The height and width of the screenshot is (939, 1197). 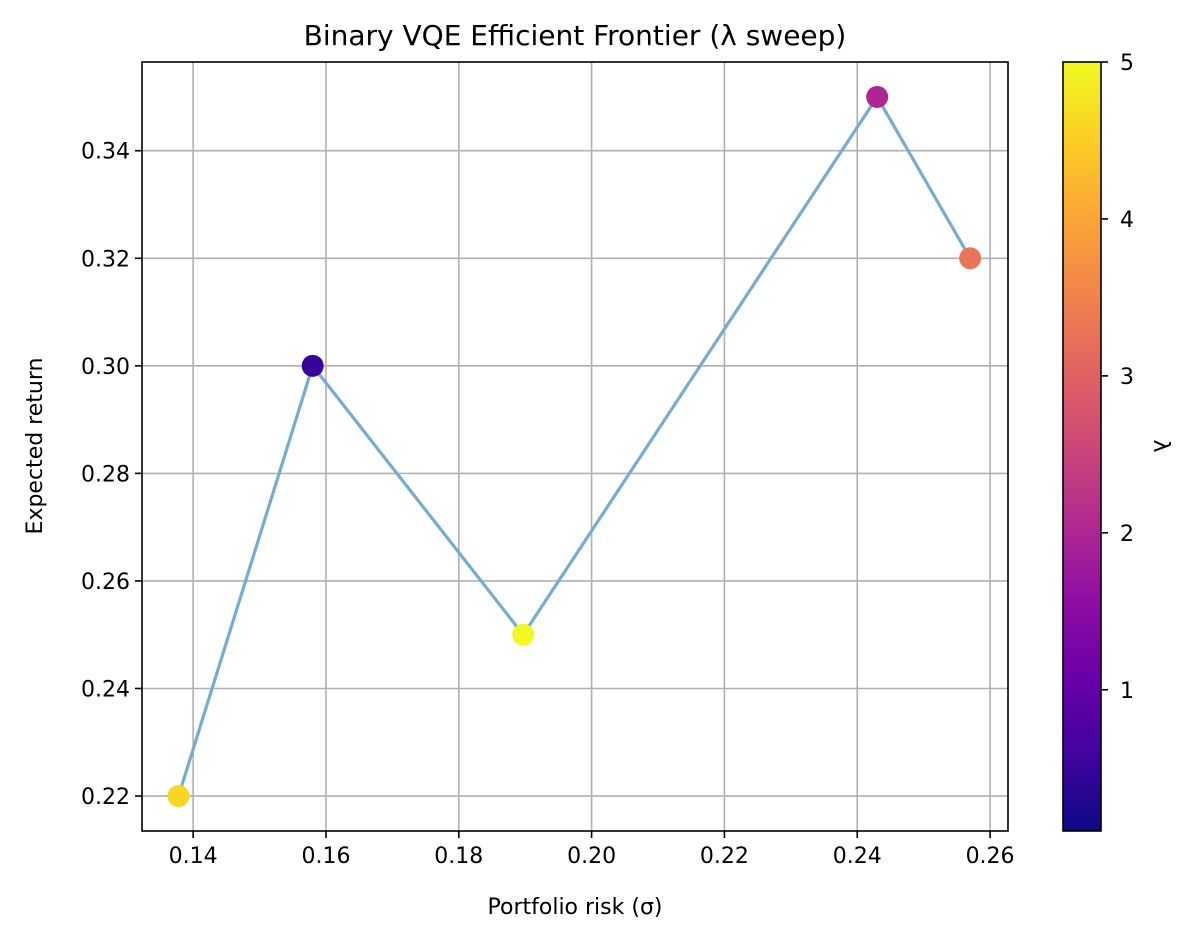 What do you see at coordinates (105, 367) in the screenshot?
I see `y-tick-label: 0.30` at bounding box center [105, 367].